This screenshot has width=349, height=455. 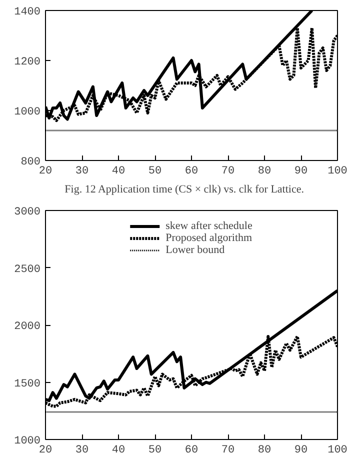 I want to click on y-tick-label: 1200, so click(x=27, y=62).